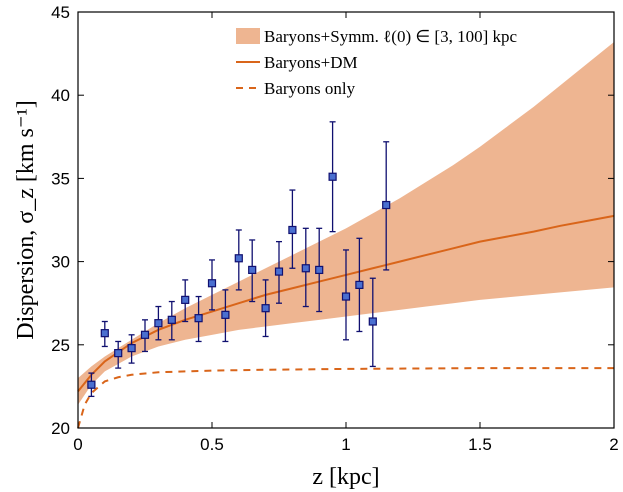 This screenshot has height=492, width=623. I want to click on x-tick-label: 0.5, so click(212, 444).